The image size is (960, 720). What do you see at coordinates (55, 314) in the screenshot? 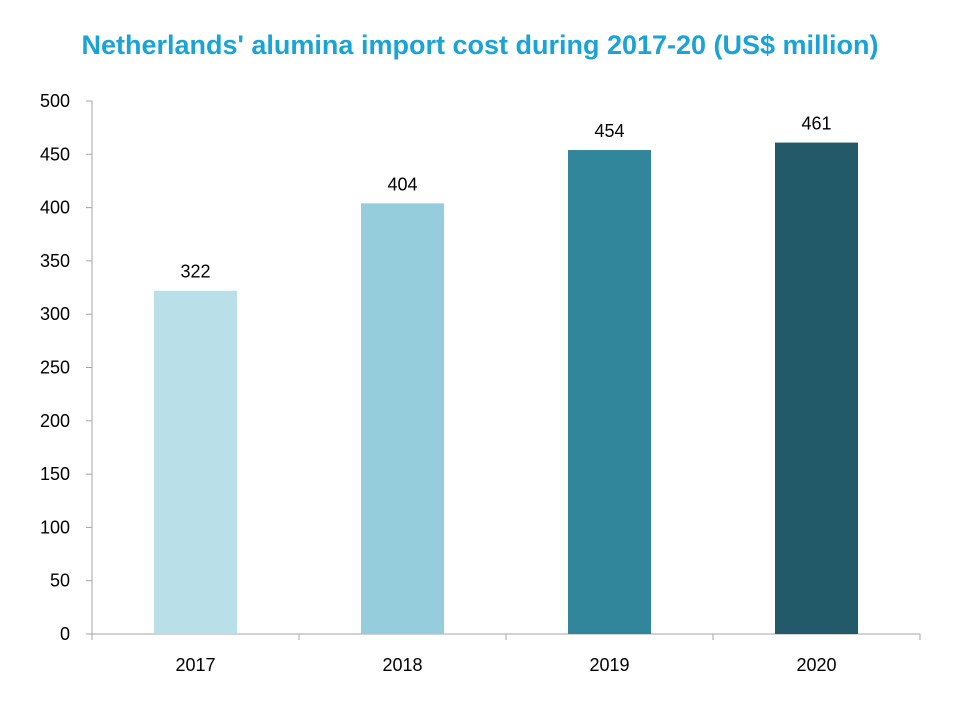
I see `y-tick-label: 300` at bounding box center [55, 314].